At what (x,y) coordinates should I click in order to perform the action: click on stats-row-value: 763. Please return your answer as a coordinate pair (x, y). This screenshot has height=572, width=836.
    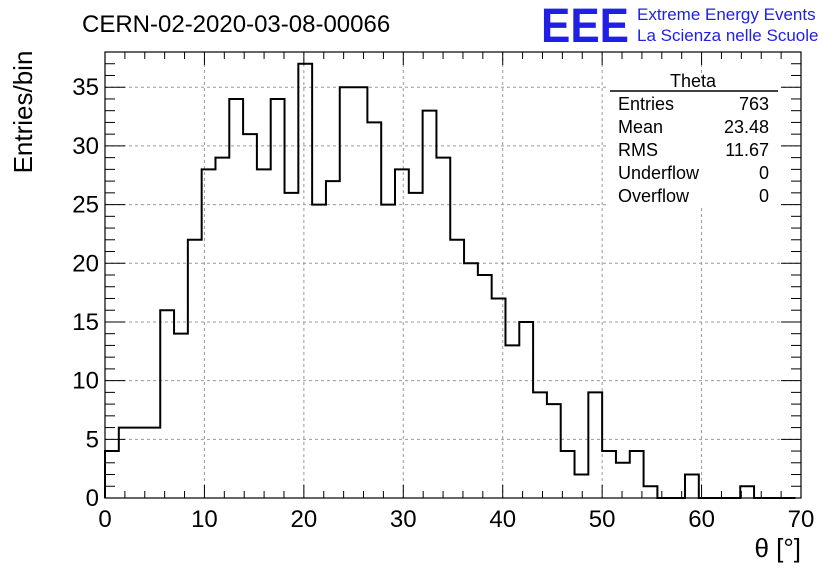
    Looking at the image, I should click on (754, 104).